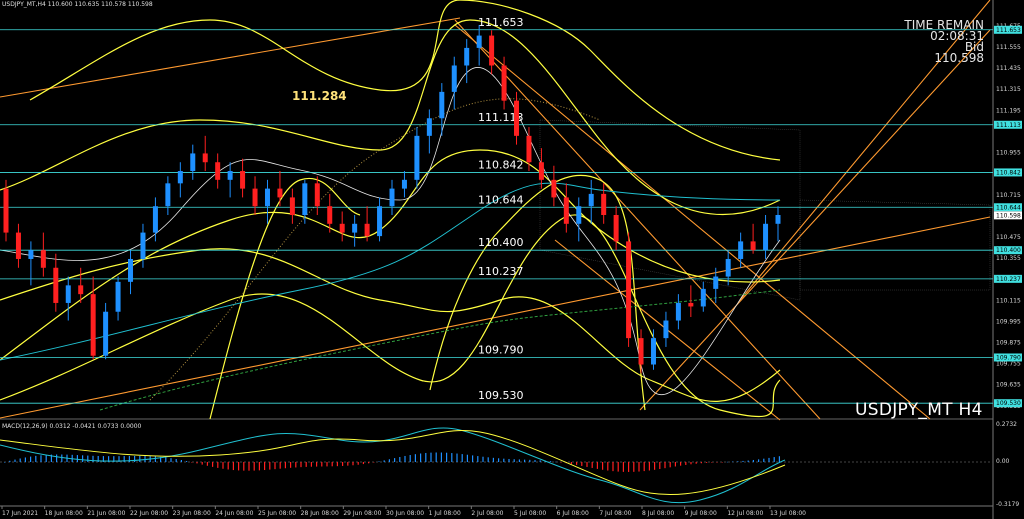 Image resolution: width=1024 pixels, height=519 pixels. What do you see at coordinates (944, 41) in the screenshot?
I see `time-remain-panel: TIME REMAIN 02:08:31 Bid 110.598` at bounding box center [944, 41].